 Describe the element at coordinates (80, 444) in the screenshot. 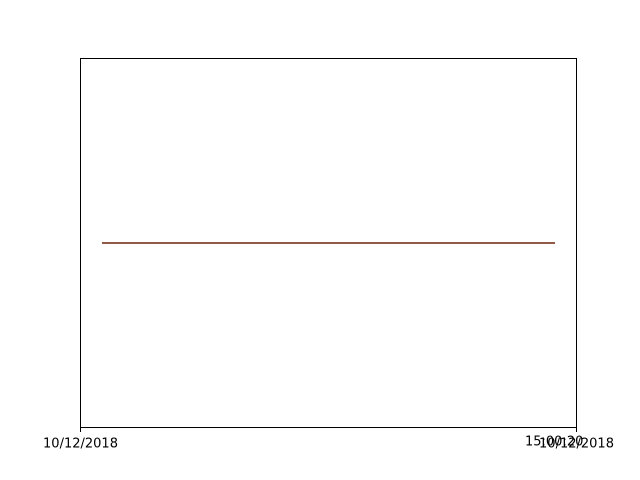

I see `x-tick-label-1: 10/12/2018` at that location.